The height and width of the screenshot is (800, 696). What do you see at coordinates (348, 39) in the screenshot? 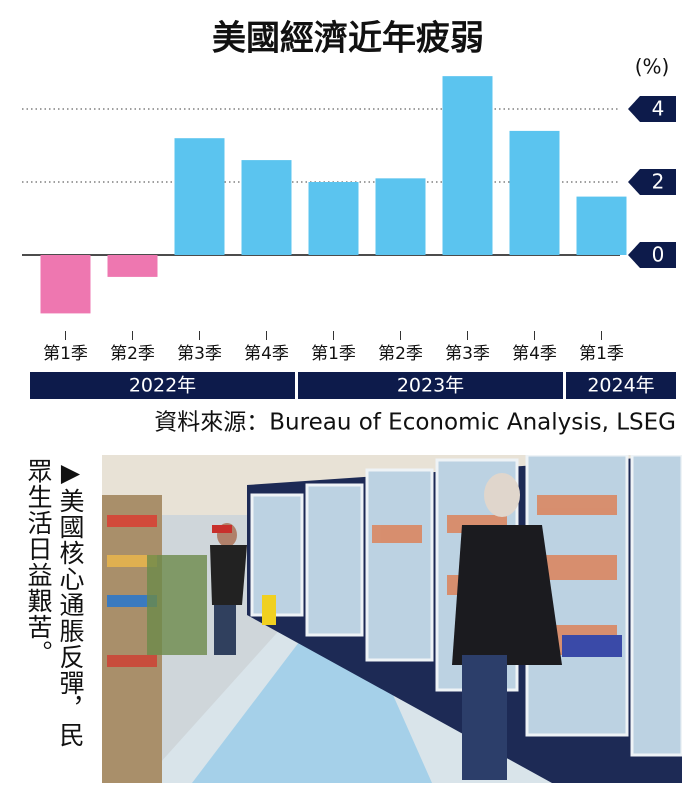
I see `chart-title: 美國經濟近年疲弱` at bounding box center [348, 39].